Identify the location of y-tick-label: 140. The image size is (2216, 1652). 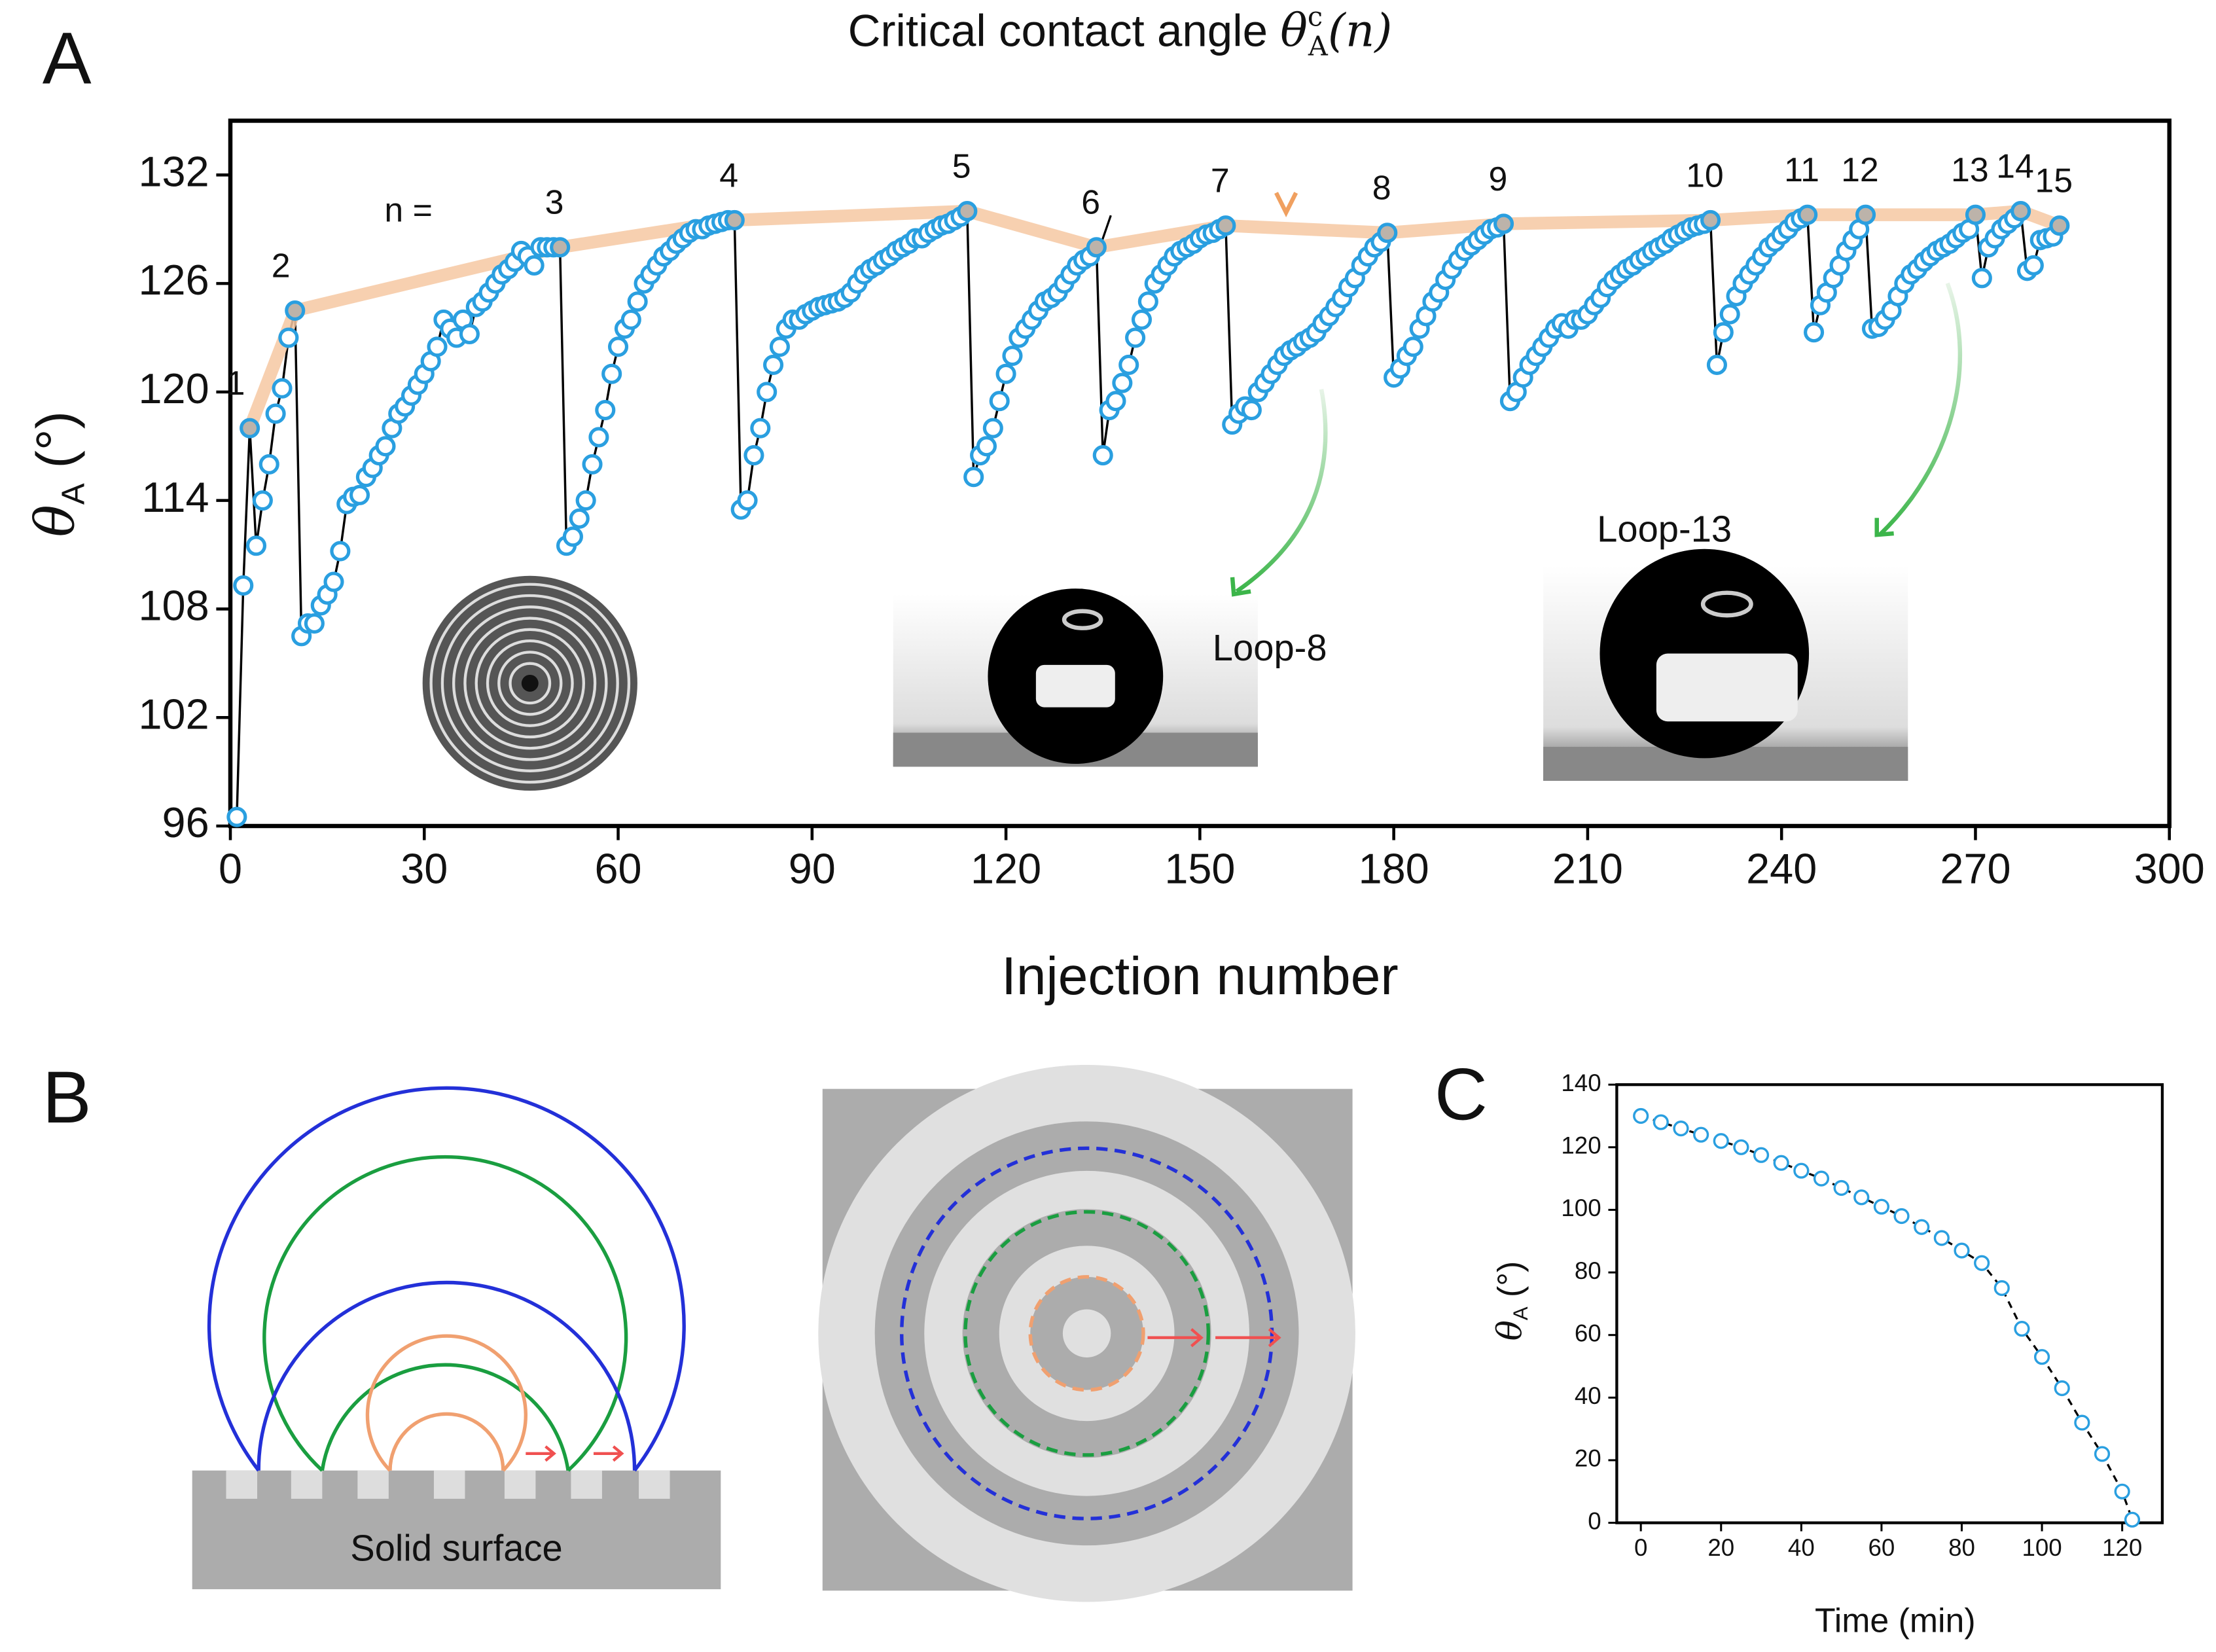
(1581, 1082).